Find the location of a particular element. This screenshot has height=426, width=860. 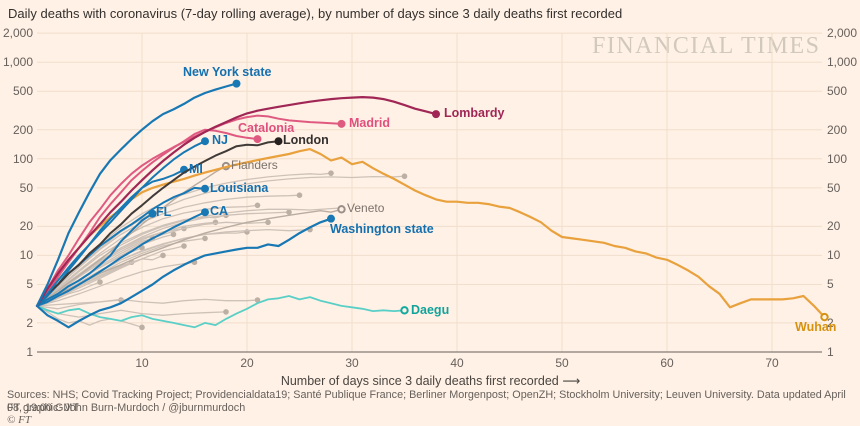

y-tick-right-1: 1 is located at coordinates (830, 352).